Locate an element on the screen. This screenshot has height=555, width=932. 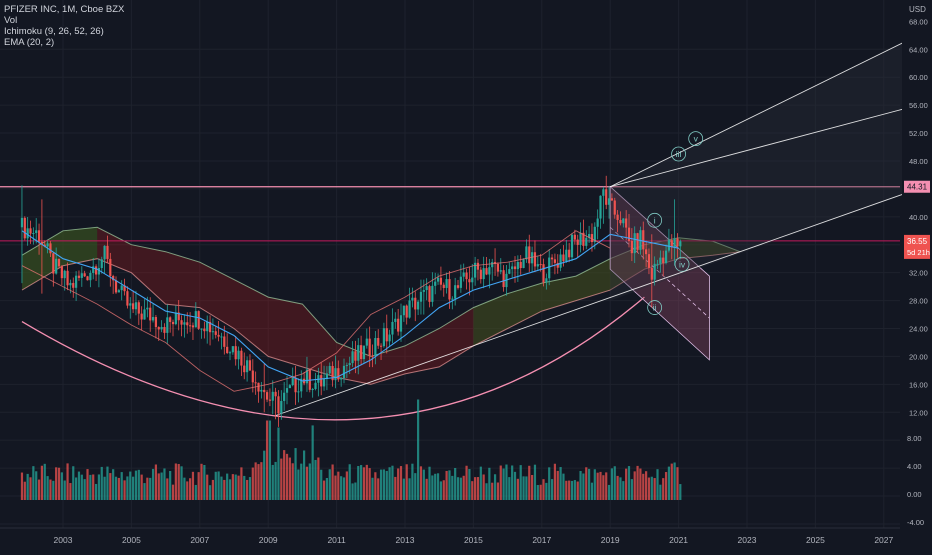
ichimoku-indicator-label: Ichimoku (9, 26, 52, 26) is located at coordinates (54, 31).